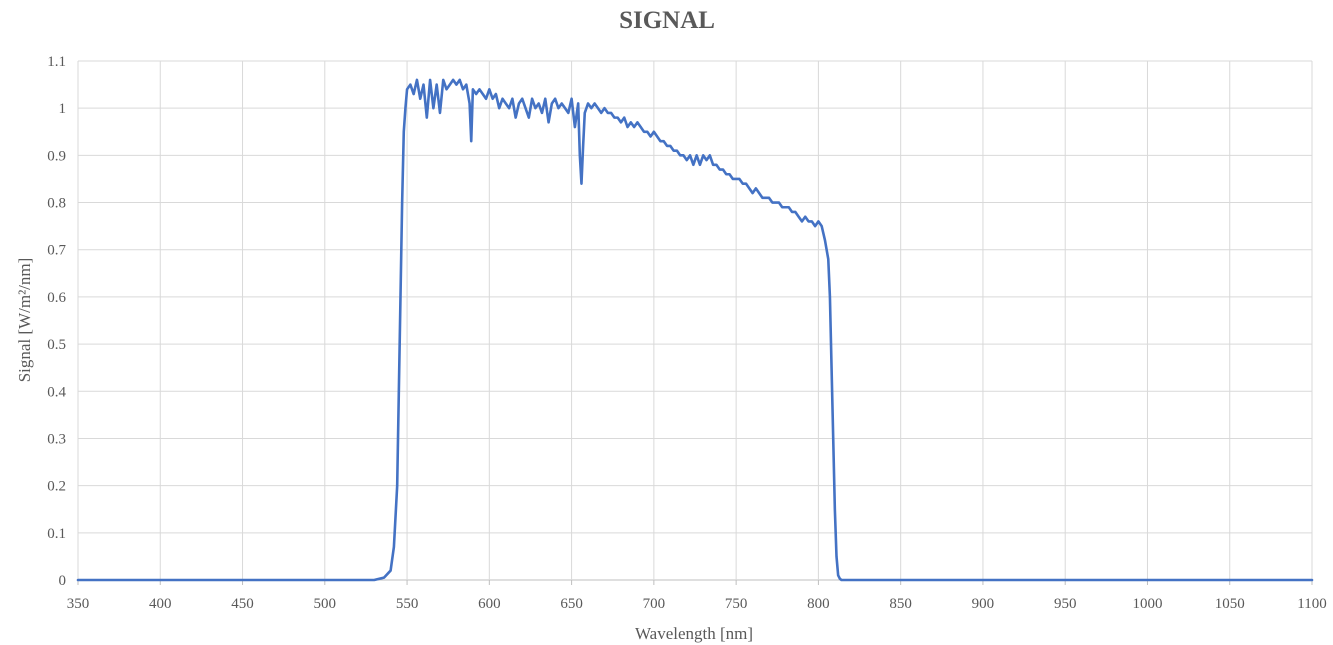  I want to click on y-tick-label: 0.5, so click(56, 345).